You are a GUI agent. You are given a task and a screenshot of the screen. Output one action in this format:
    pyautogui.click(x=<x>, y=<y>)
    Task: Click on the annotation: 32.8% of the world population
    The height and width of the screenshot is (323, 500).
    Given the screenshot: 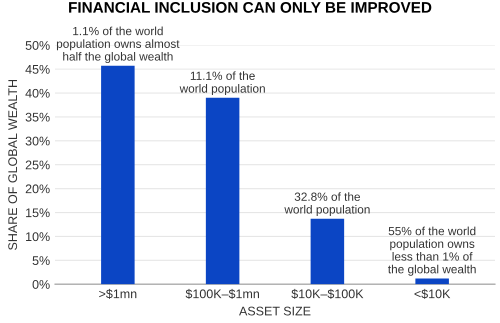 What is the action you would take?
    pyautogui.click(x=327, y=204)
    